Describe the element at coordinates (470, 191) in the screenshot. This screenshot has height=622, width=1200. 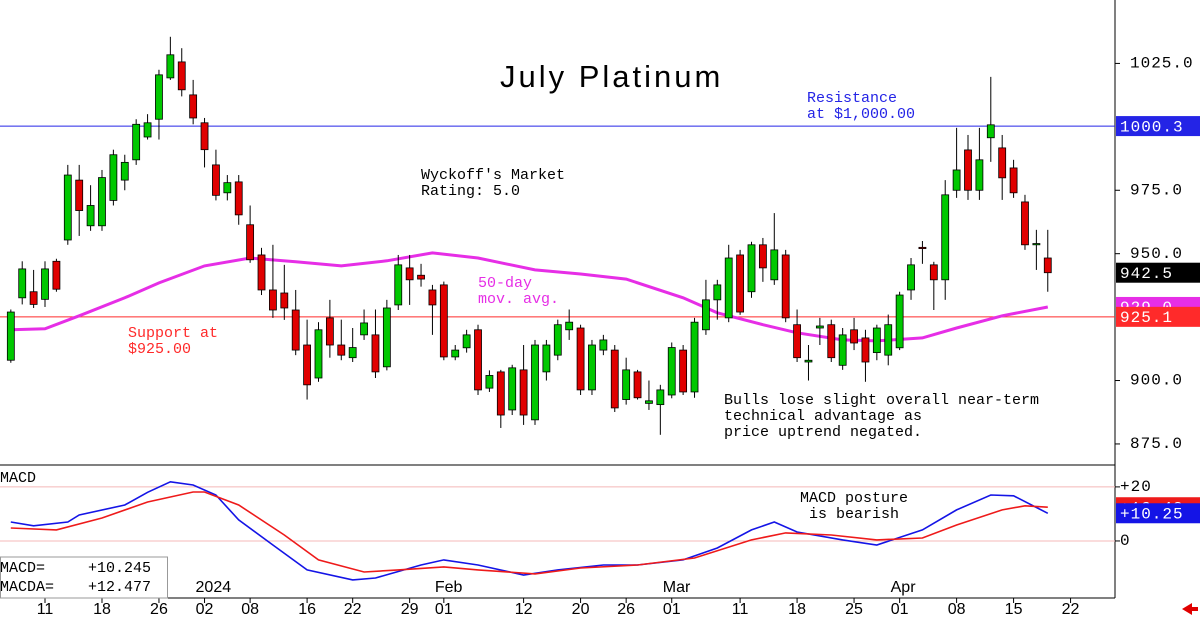
I see `annotation: Rating: 5.0` at that location.